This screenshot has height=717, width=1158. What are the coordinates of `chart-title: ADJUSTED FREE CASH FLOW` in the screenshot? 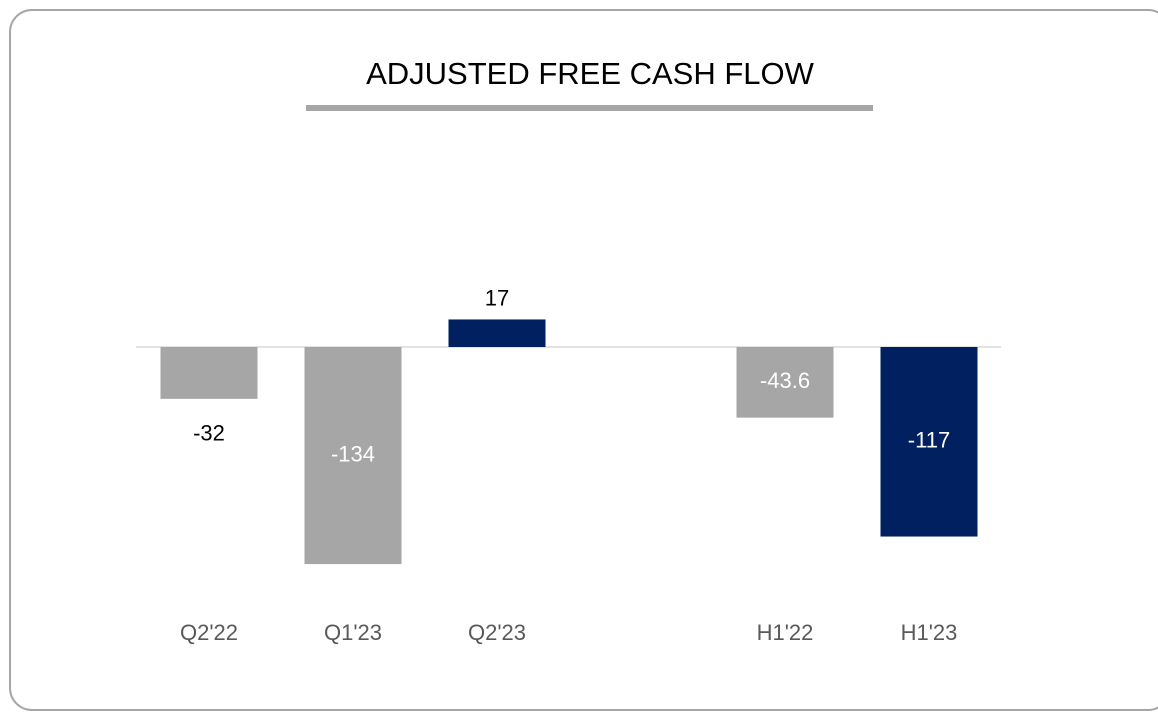 It's located at (590, 73).